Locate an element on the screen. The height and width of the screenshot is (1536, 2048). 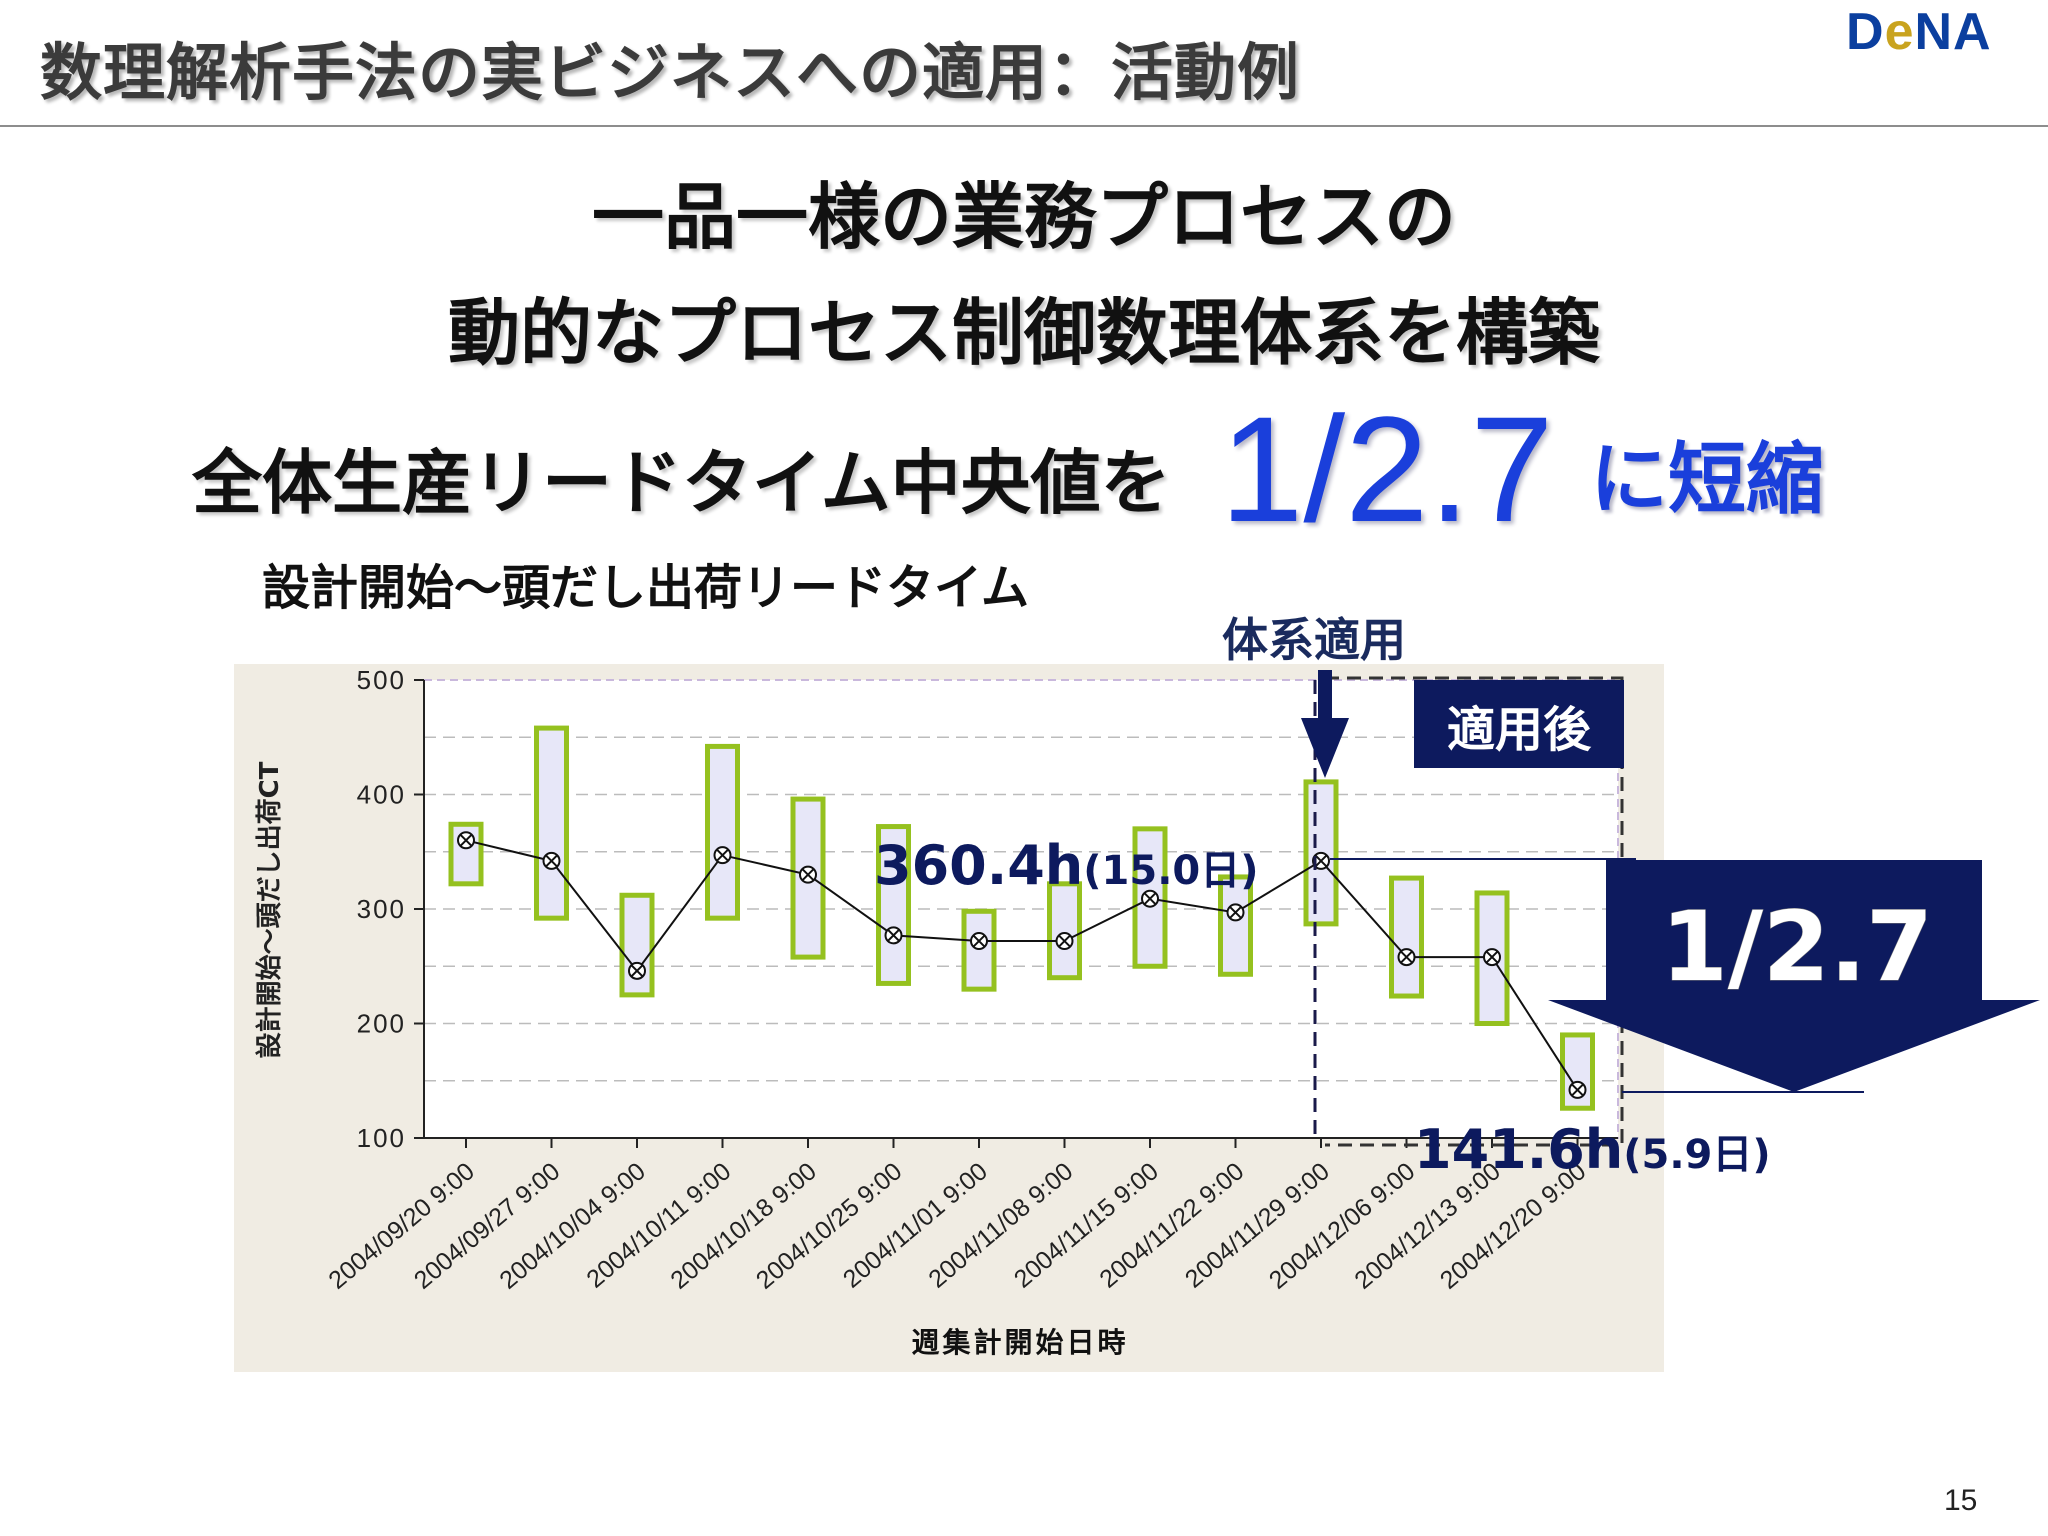
logo-letter-d: D is located at coordinates (1865, 32).